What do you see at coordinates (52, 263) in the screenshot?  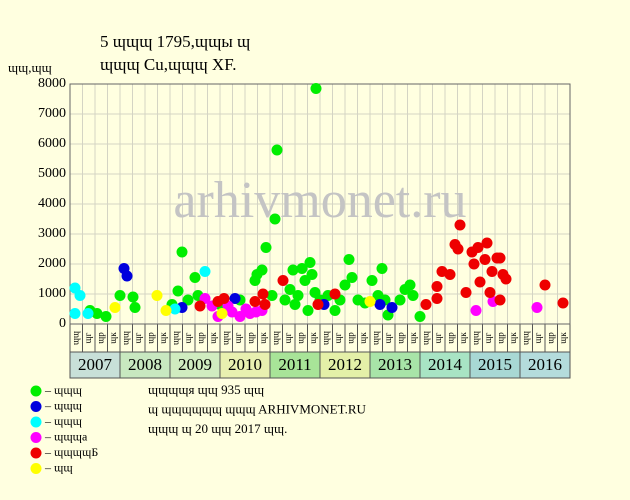 I see `y-tick-label: 2000` at bounding box center [52, 263].